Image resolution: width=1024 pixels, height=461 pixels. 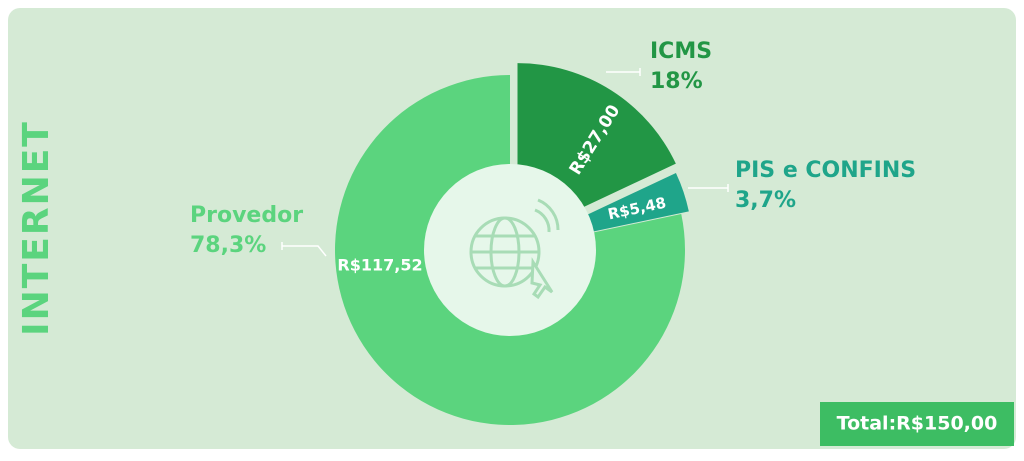 I want to click on chart-title: INTERNET, so click(x=36, y=228).